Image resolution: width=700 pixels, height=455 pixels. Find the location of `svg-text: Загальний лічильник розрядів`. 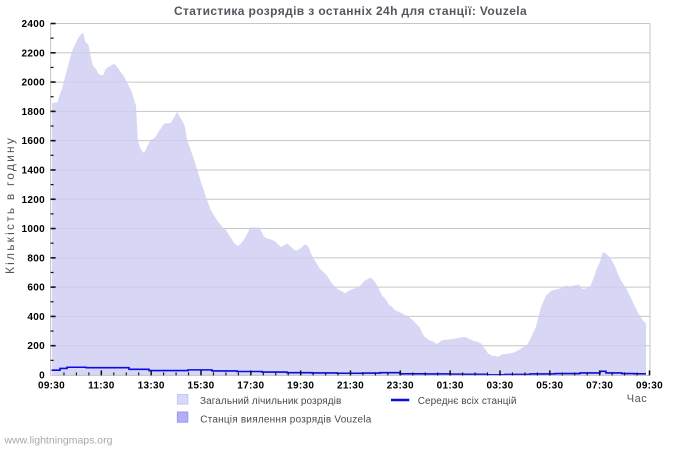

svg-text: Загальний лічильник розрядів is located at coordinates (270, 401).